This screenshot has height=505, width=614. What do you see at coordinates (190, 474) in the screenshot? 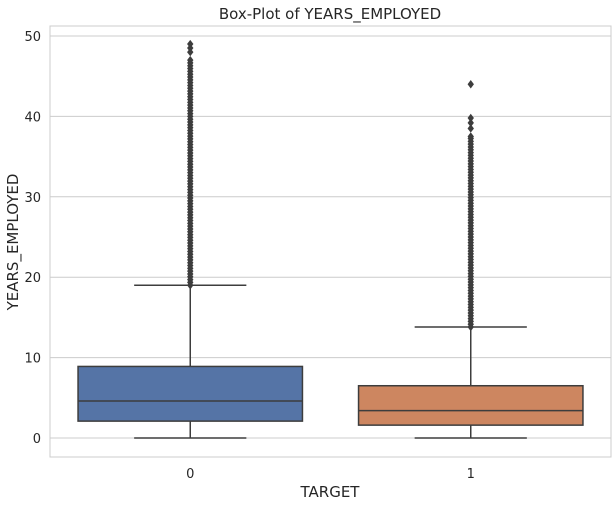
I see `x-tick-label: 0` at bounding box center [190, 474].